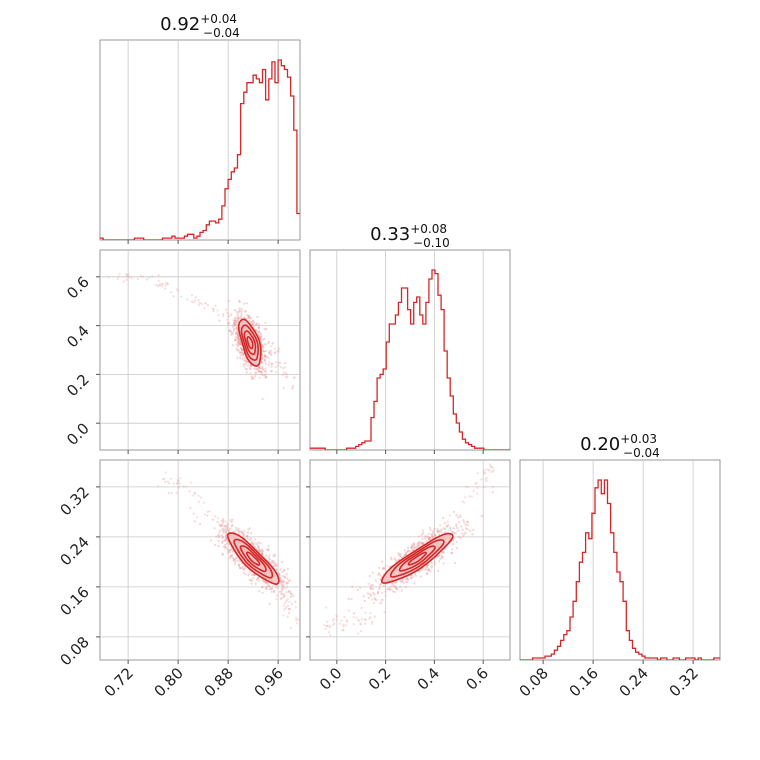 This screenshot has height=760, width=760. Describe the element at coordinates (201, 336) in the screenshot. I see `sample-points` at that location.